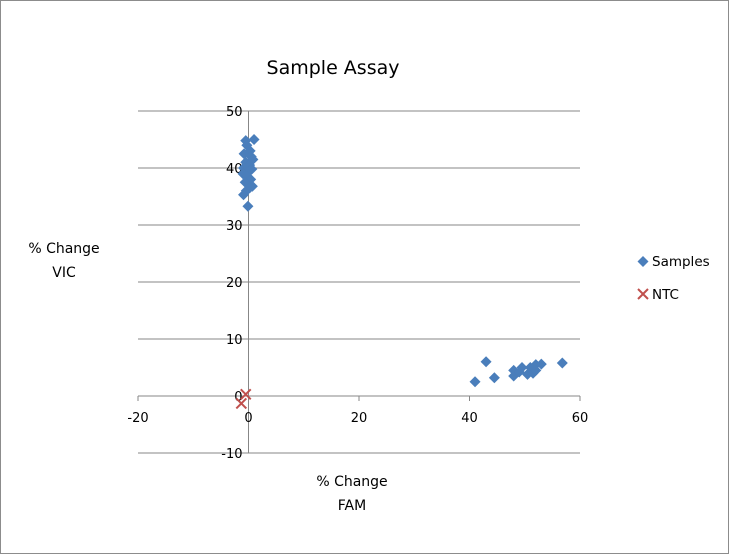 This screenshot has height=554, width=729. Describe the element at coordinates (231, 454) in the screenshot. I see `y-tick-label: -10` at that location.